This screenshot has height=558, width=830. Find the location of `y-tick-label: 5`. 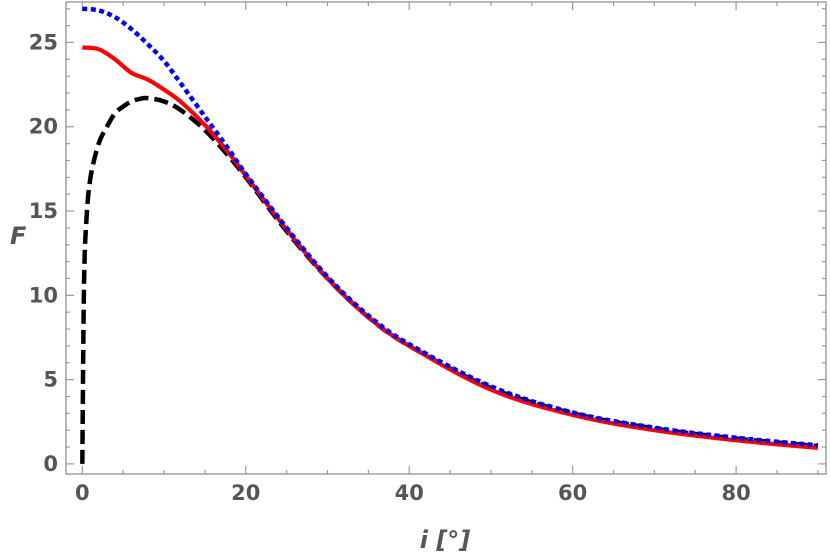

y-tick-label: 5 is located at coordinates (50, 380).